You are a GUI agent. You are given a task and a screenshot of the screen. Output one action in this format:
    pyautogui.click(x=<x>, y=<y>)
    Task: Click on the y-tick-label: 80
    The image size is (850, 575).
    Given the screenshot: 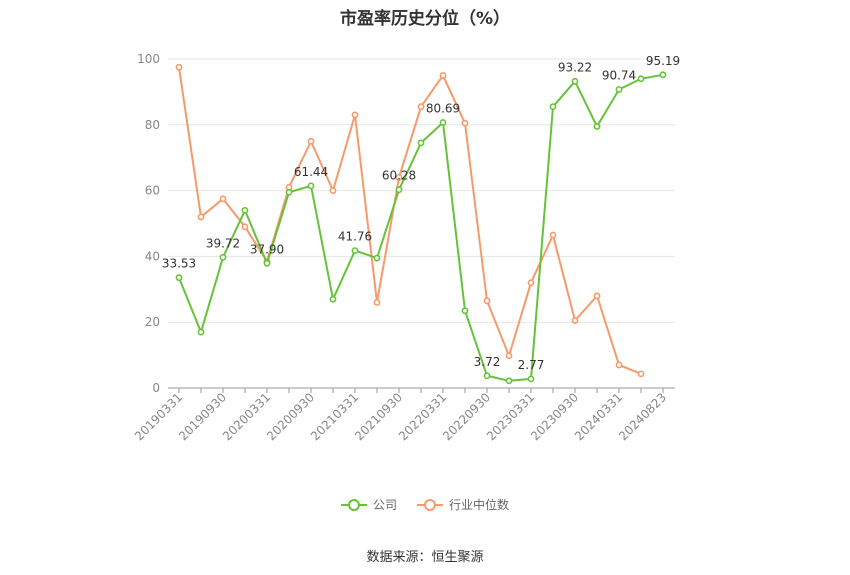 What is the action you would take?
    pyautogui.click(x=152, y=125)
    